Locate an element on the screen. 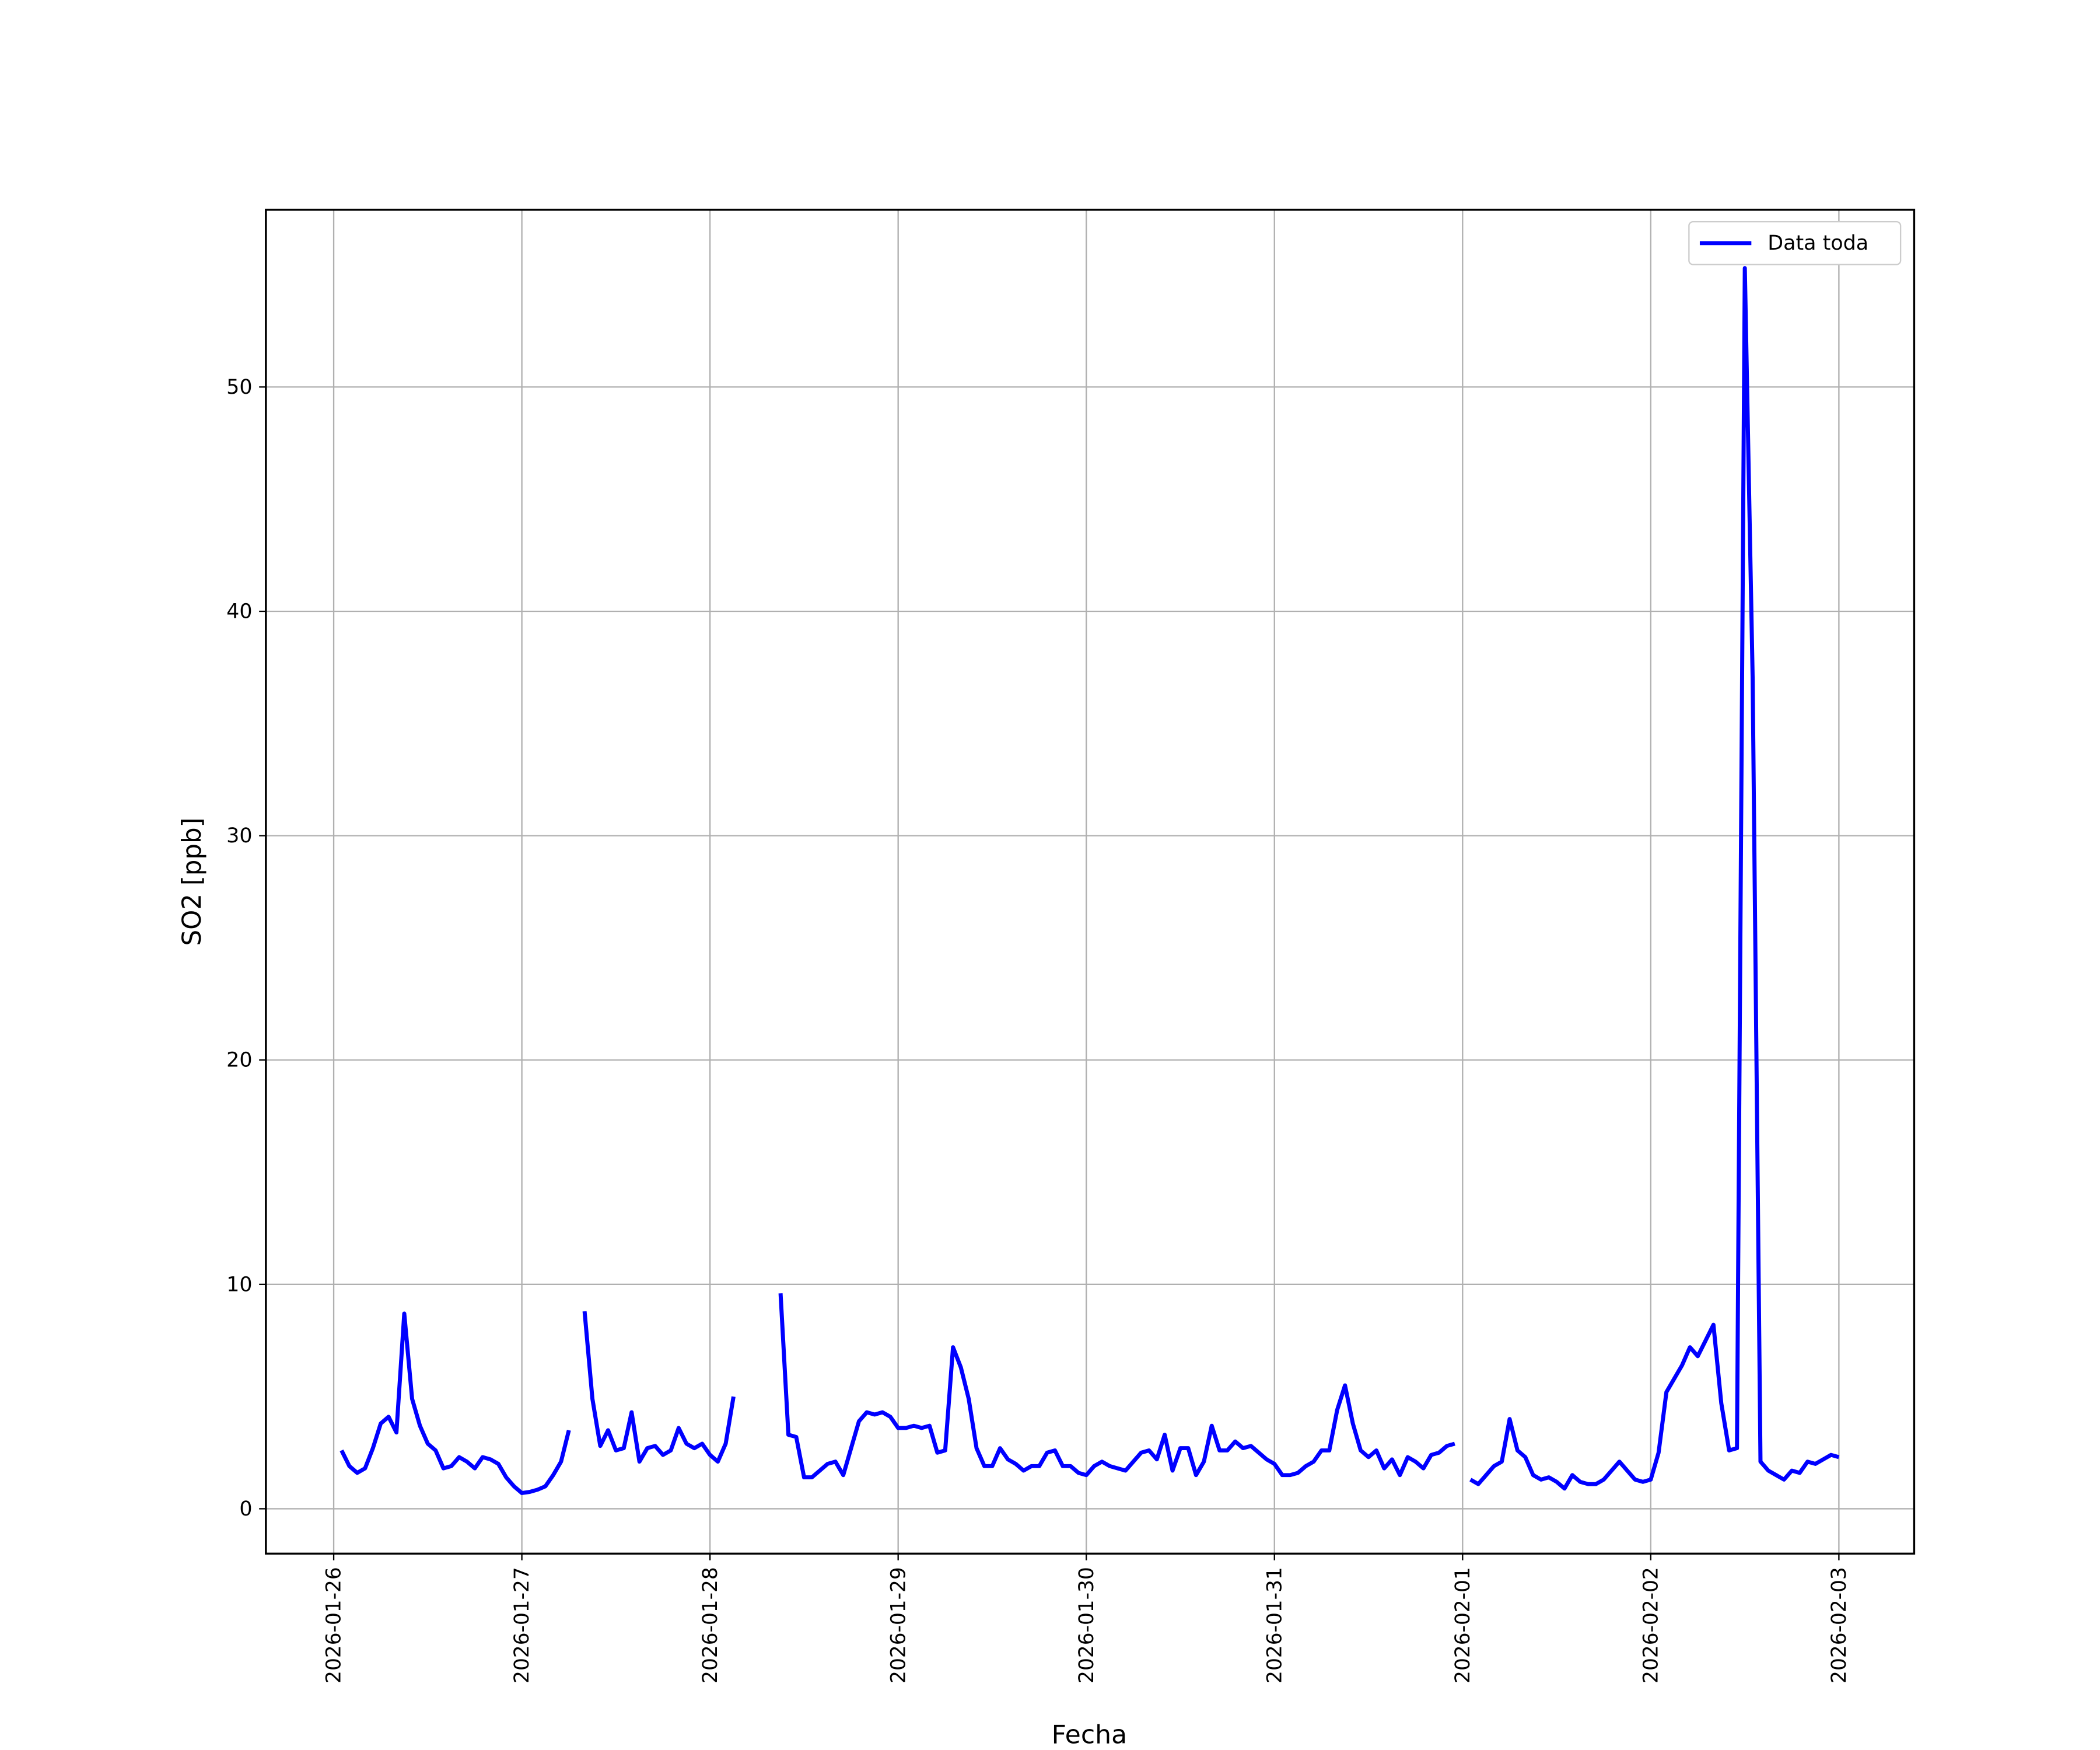 The image size is (2100, 1750). x-tick-label: 2026-02-02 is located at coordinates (1650, 1625).